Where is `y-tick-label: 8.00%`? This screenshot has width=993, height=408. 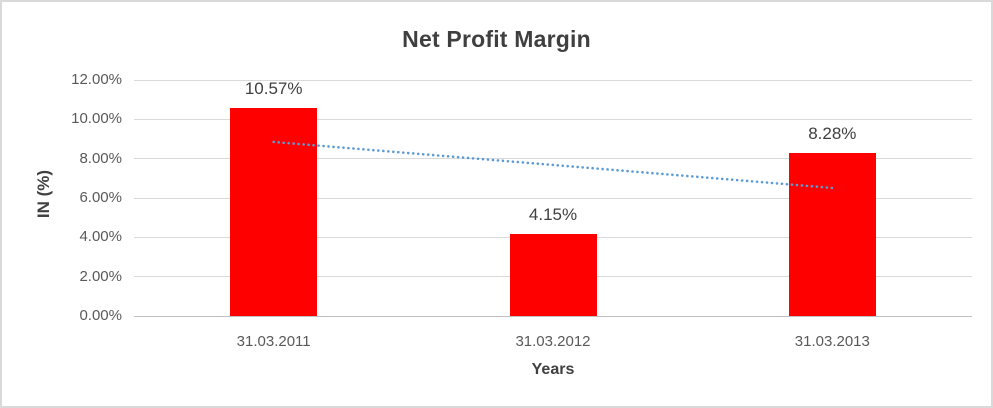 y-tick-label: 8.00% is located at coordinates (100, 158).